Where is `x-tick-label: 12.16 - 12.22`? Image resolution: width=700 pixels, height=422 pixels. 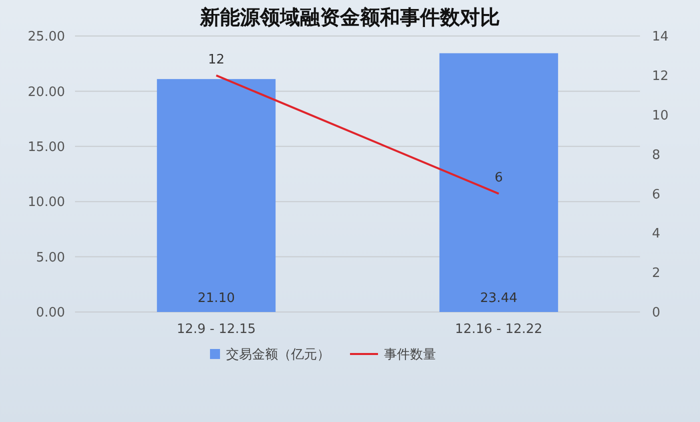 x-tick-label: 12.16 - 12.22 is located at coordinates (498, 329).